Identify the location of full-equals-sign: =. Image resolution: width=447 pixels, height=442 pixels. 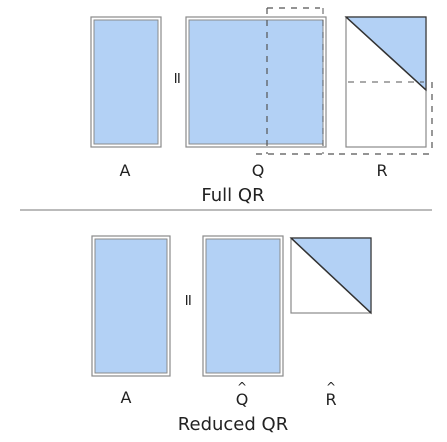
(177, 77).